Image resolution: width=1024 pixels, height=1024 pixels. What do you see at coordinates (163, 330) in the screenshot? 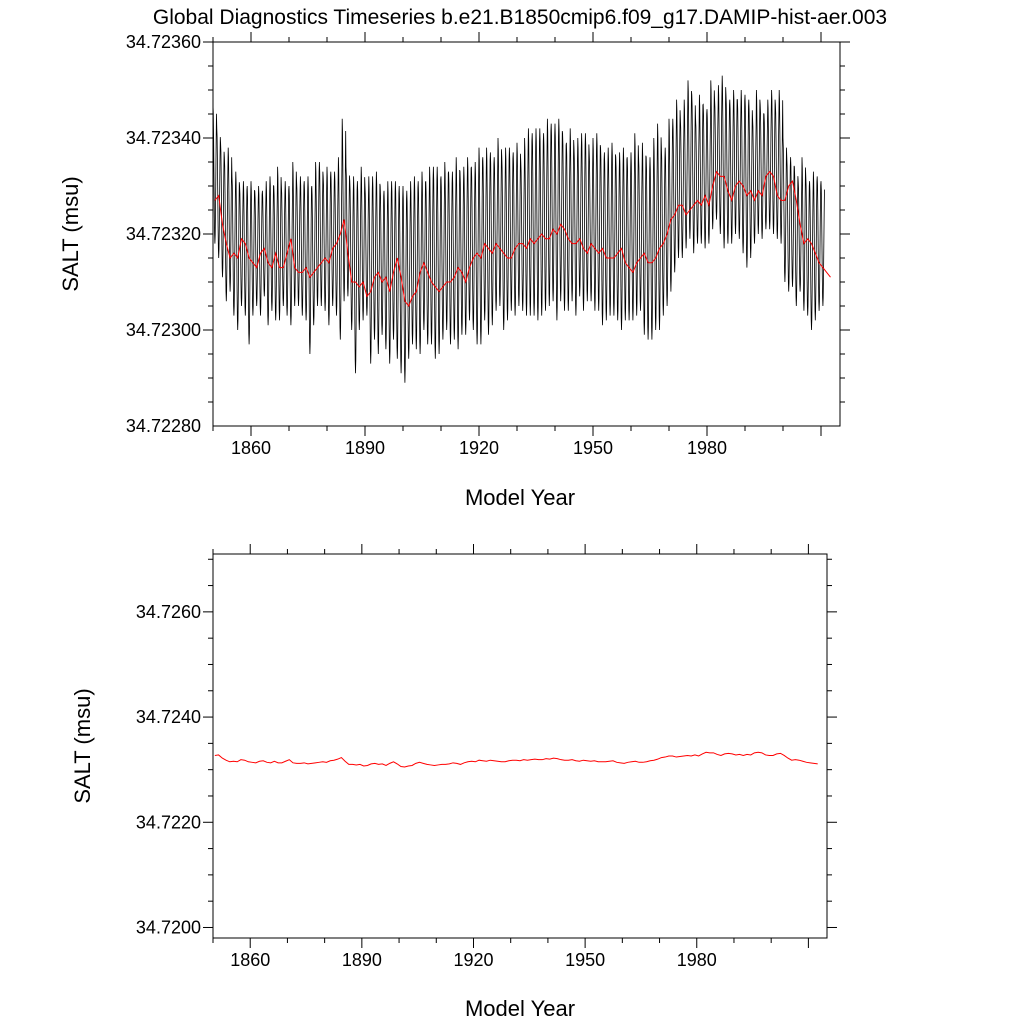
I see `upper-y-tick-label: 34.72300` at bounding box center [163, 330].